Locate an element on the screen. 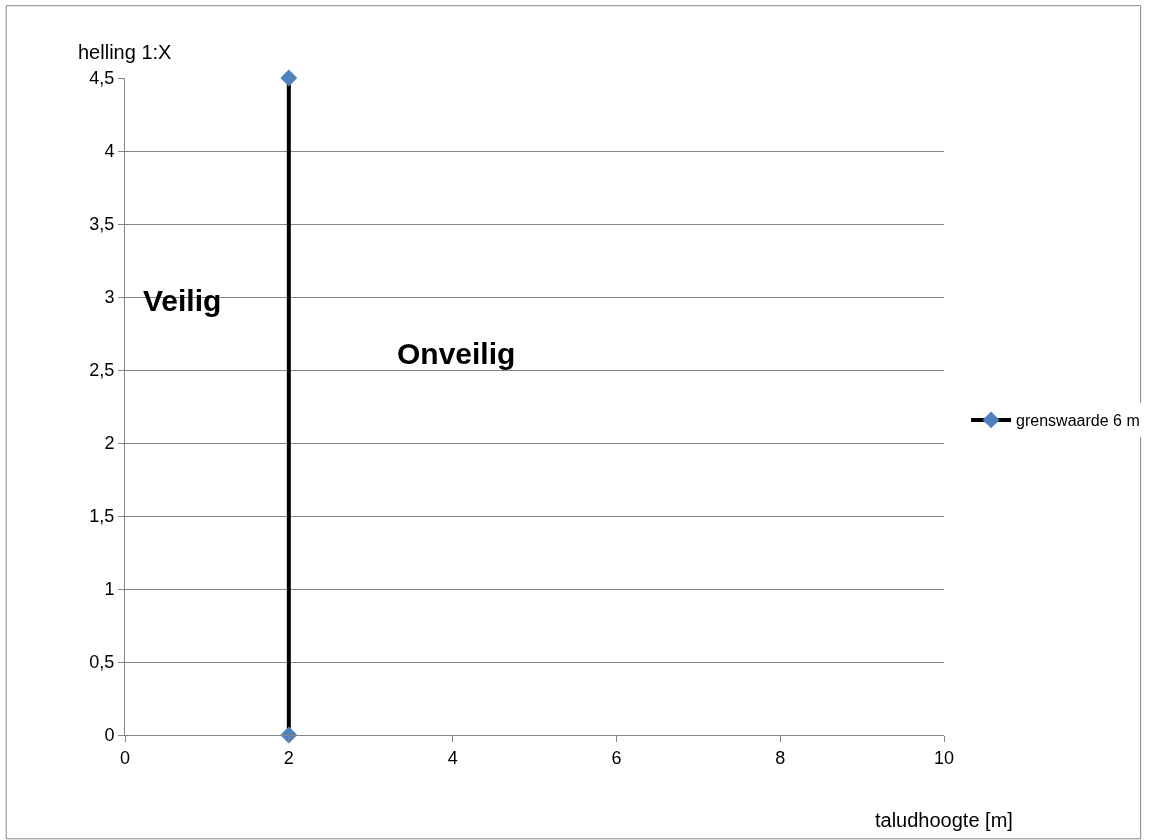 This screenshot has width=1157, height=840. x-tick-label: 0 is located at coordinates (125, 757).